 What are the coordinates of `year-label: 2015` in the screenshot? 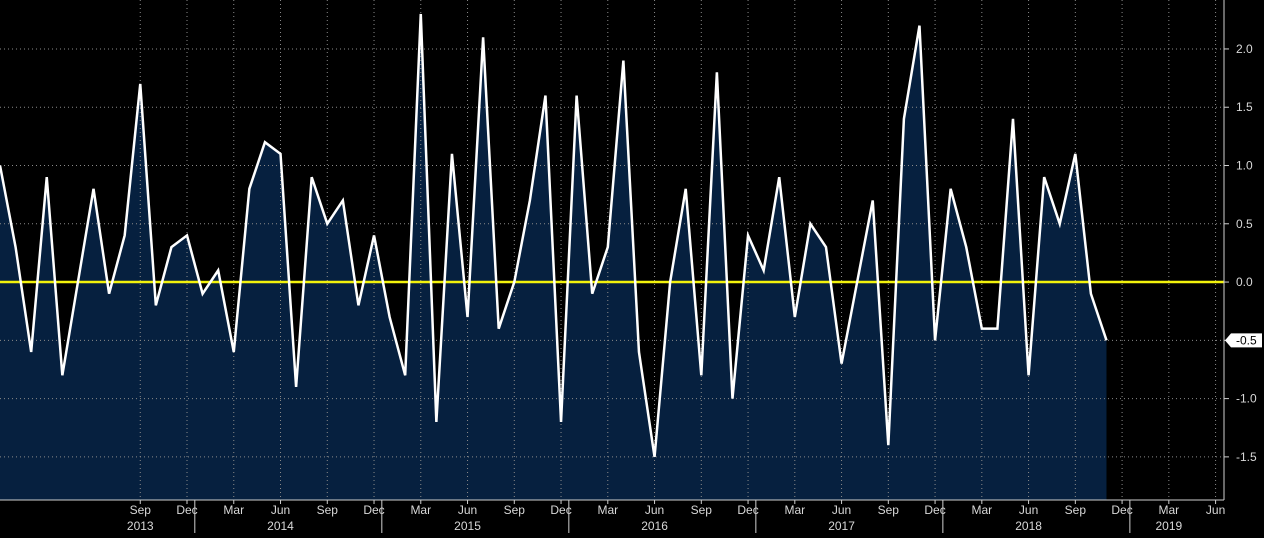 It's located at (467, 526).